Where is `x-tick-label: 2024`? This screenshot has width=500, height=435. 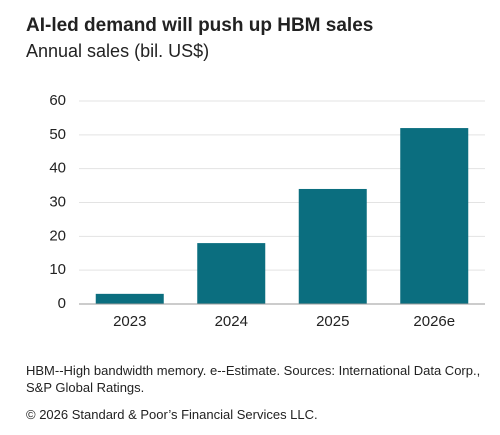
x-tick-label: 2024 is located at coordinates (231, 321).